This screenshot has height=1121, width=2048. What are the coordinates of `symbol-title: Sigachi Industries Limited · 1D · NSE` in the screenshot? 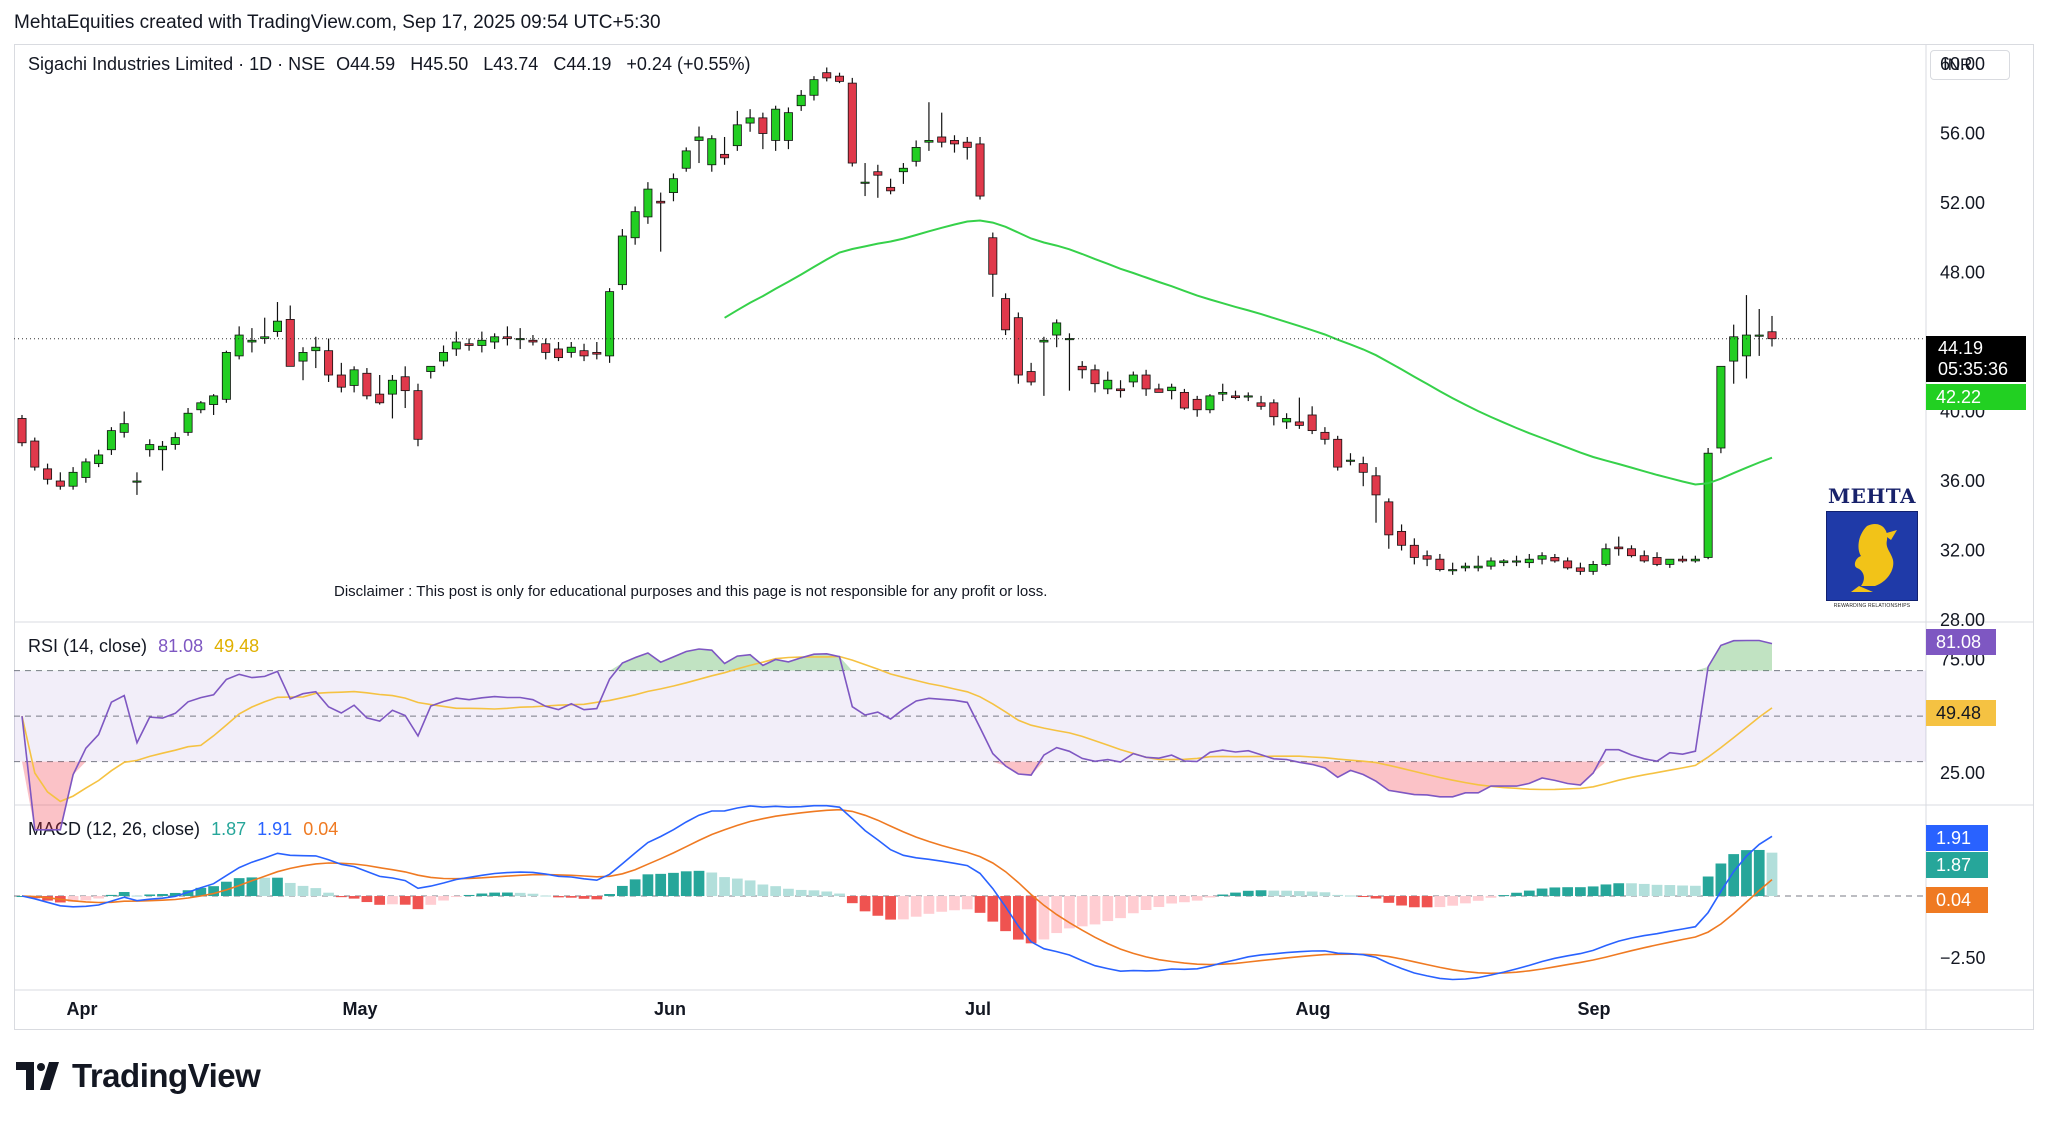 It's located at (177, 64).